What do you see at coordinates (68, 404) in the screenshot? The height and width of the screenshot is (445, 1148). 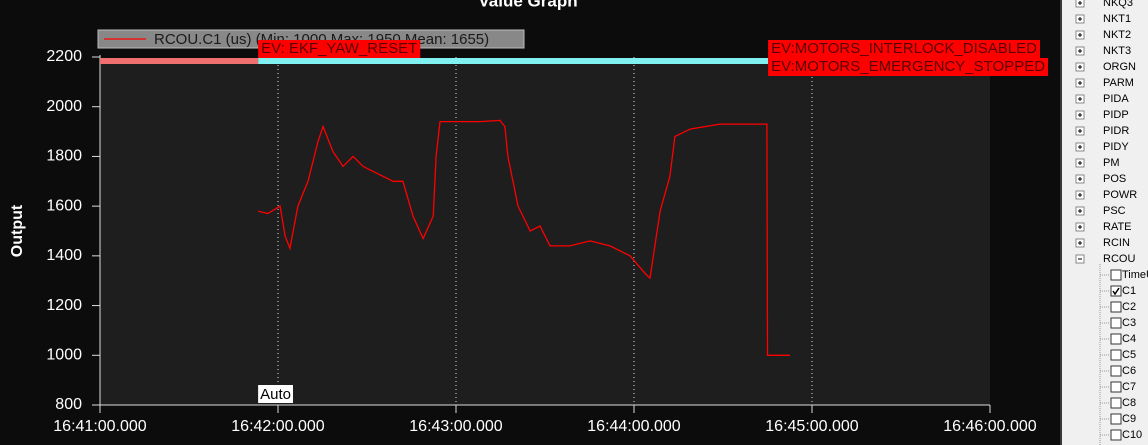 I see `y-tick-label: 800` at bounding box center [68, 404].